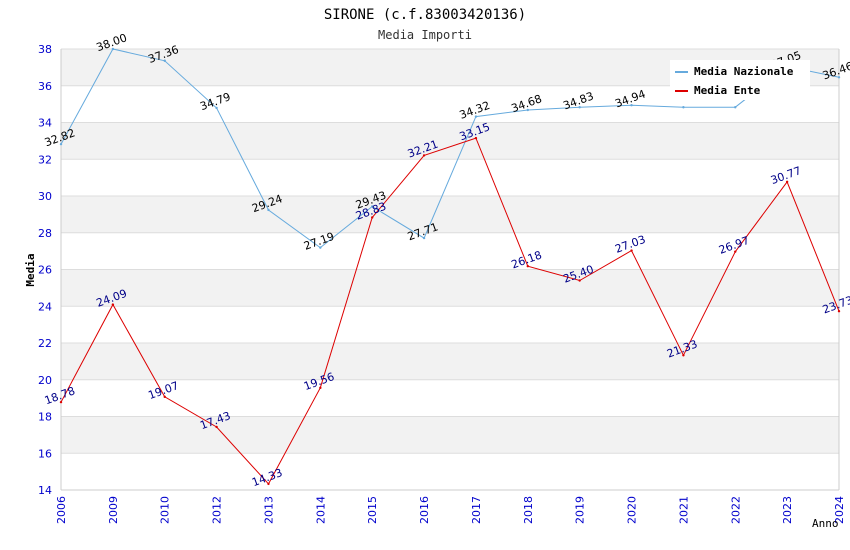 The width and height of the screenshot is (850, 550). Describe the element at coordinates (632, 510) in the screenshot. I see `x-tick-label: 2020` at that location.